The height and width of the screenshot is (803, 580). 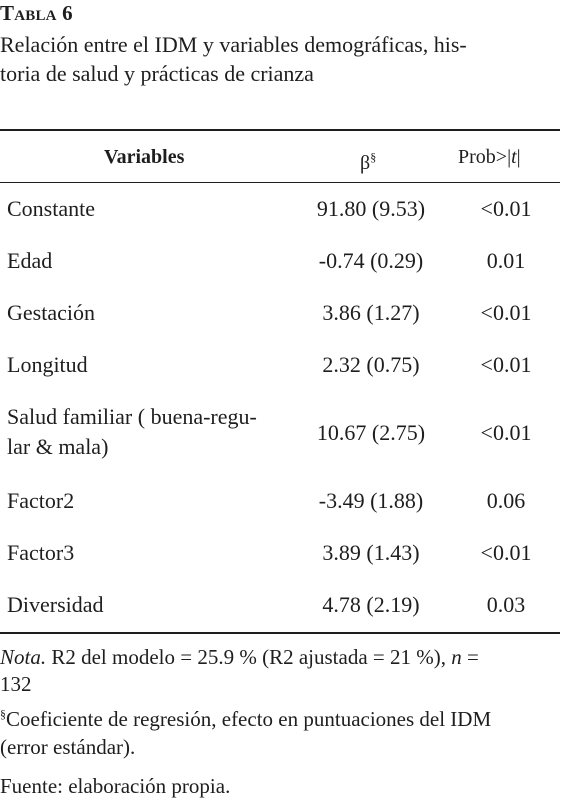 What do you see at coordinates (16, 684) in the screenshot?
I see `note-line-2: 132` at bounding box center [16, 684].